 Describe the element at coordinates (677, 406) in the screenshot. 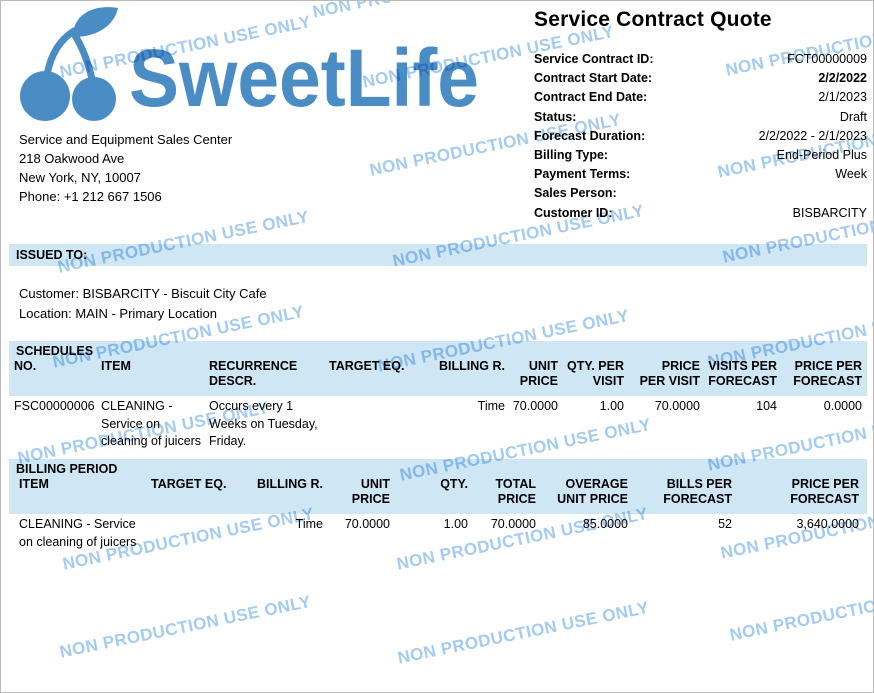

I see `cell-price-per-visit: 70.0000` at that location.